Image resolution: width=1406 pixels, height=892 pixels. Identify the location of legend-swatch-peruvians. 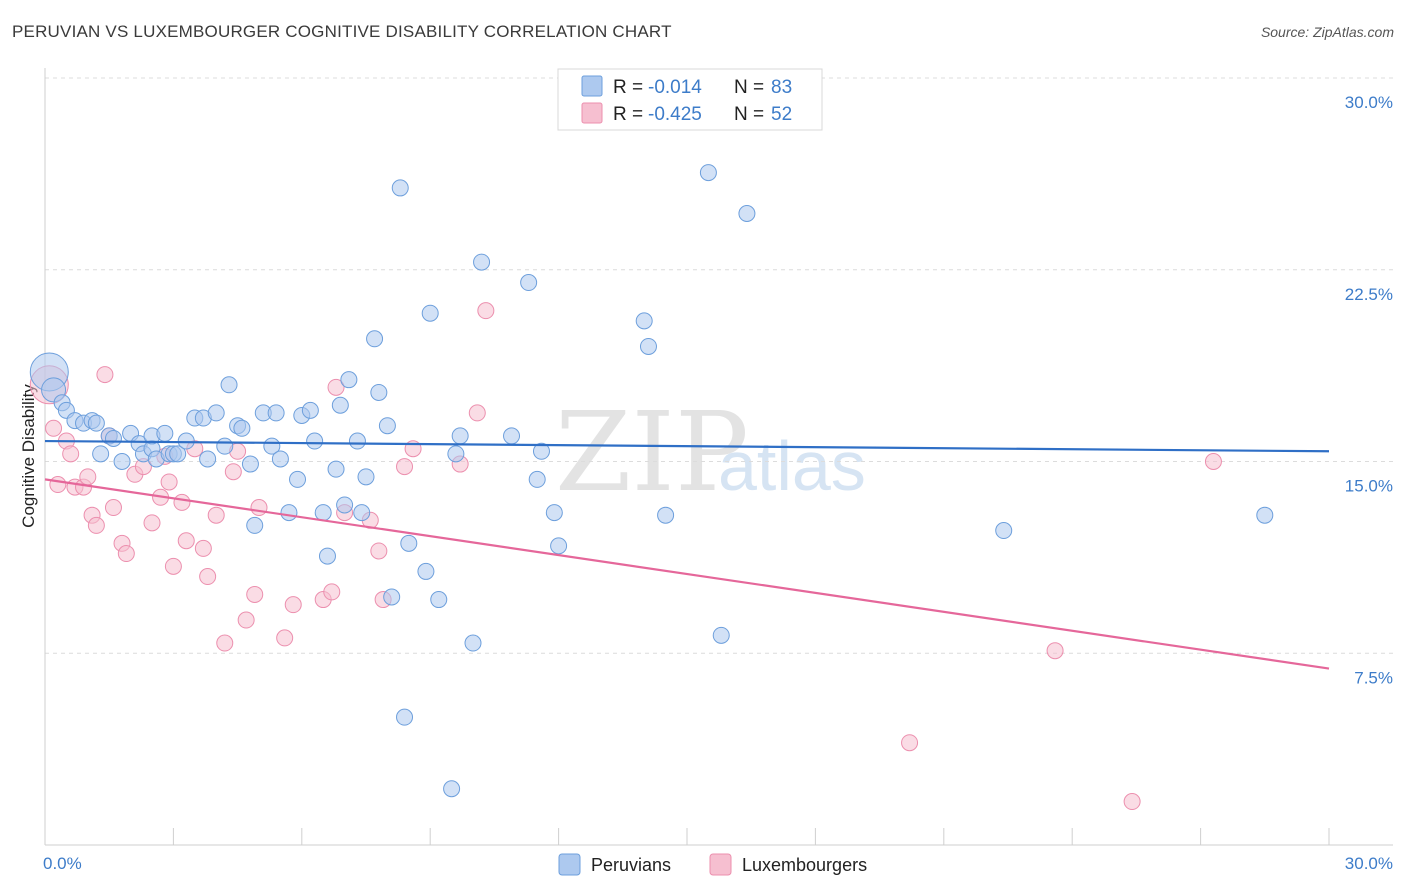
(592, 86).